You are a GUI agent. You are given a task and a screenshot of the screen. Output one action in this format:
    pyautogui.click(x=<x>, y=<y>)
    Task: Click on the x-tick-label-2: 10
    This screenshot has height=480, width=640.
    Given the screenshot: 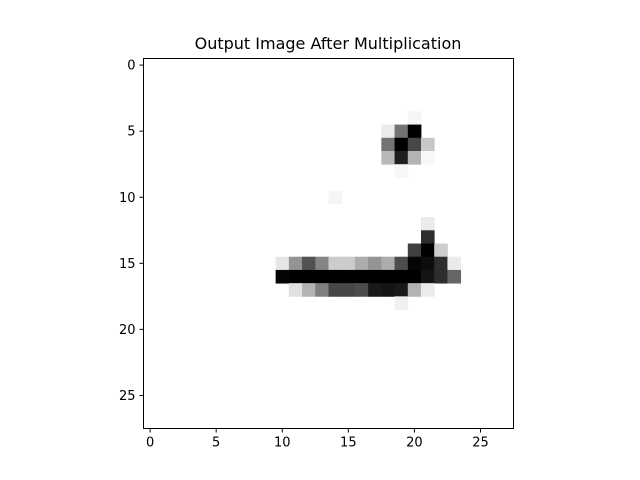 What is the action you would take?
    pyautogui.click(x=282, y=443)
    